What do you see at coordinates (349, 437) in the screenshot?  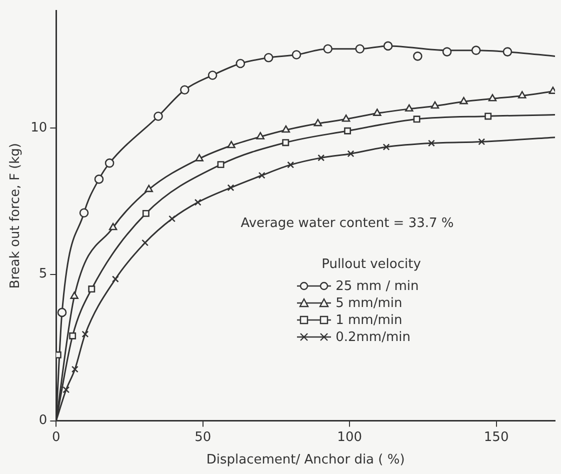 I see `x-tick-label: 100` at bounding box center [349, 437].